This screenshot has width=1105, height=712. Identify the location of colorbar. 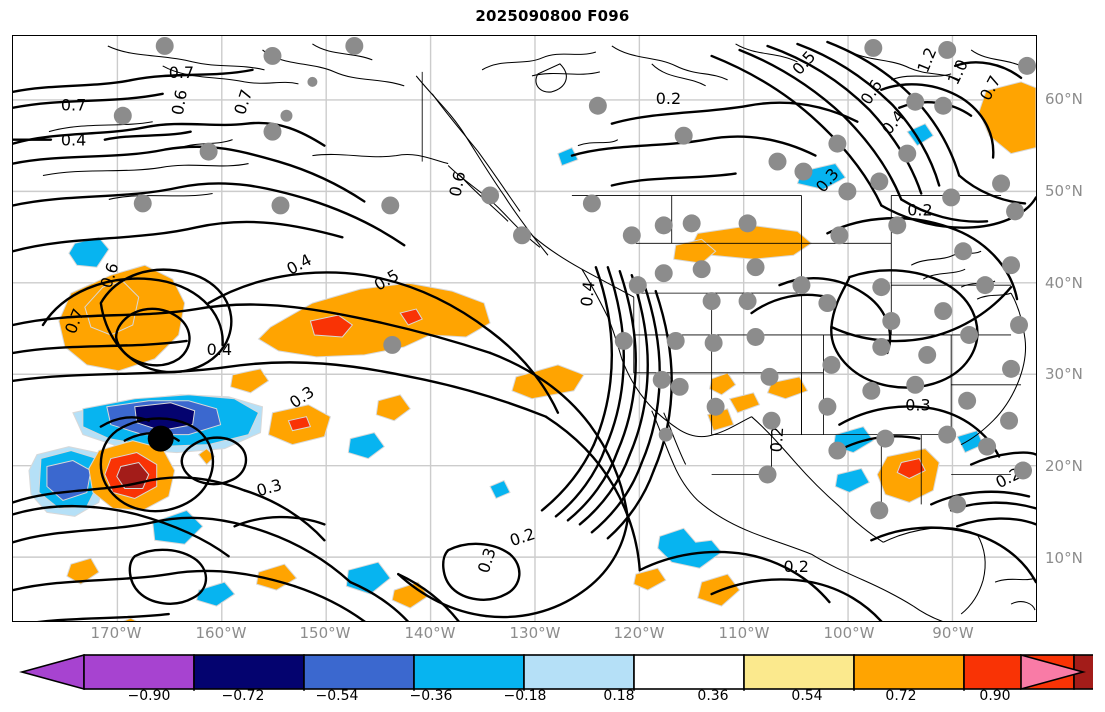
(552, 672).